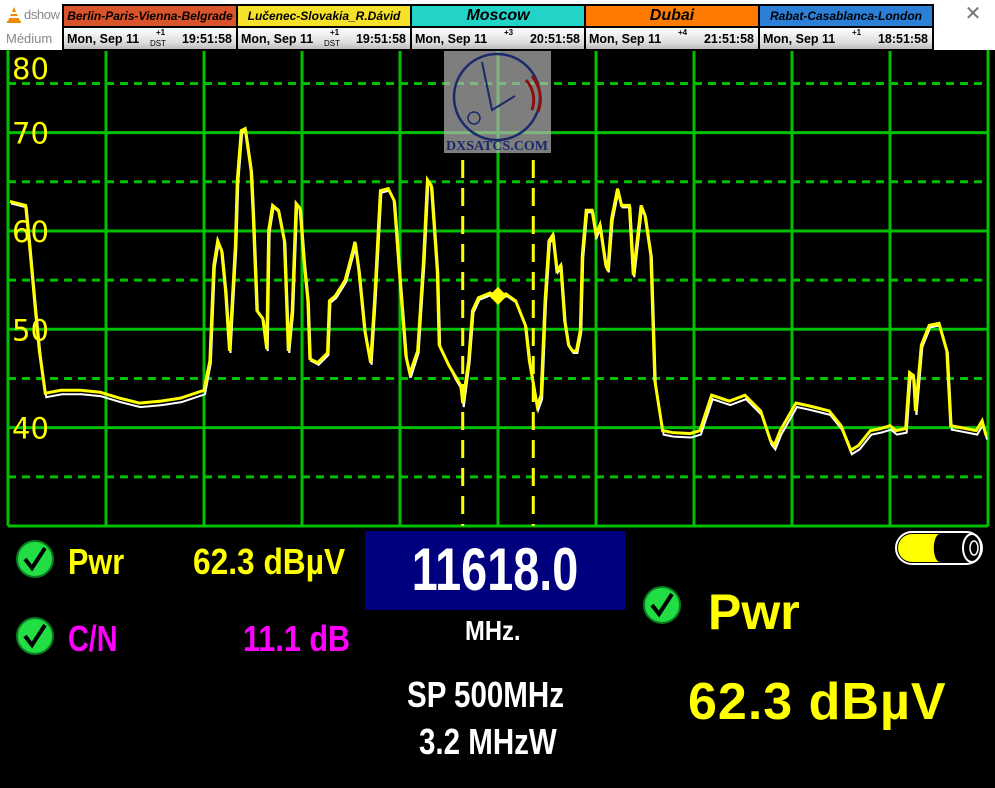 This screenshot has height=788, width=995. Describe the element at coordinates (509, 32) in the screenshot. I see `clock-offset: +3` at that location.